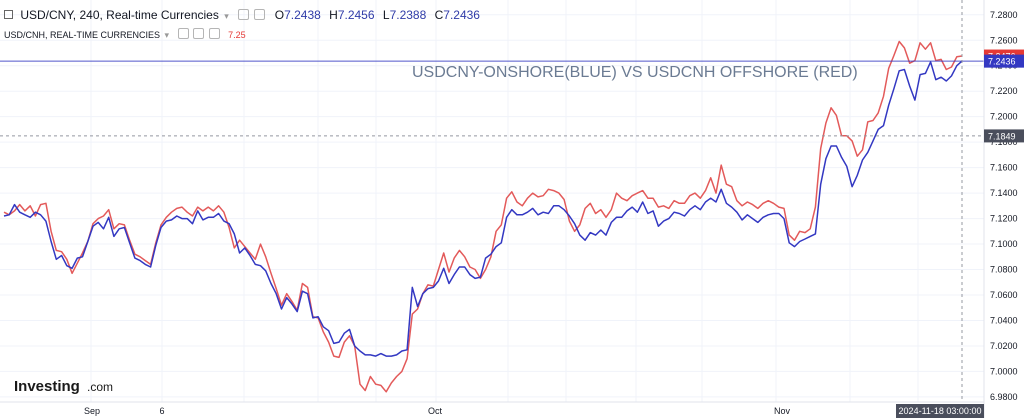 The height and width of the screenshot is (418, 1024). Describe the element at coordinates (82, 35) in the screenshot. I see `compare-symbol-title: USD/CNH, REAL-TIME CURRENCIES` at that location.